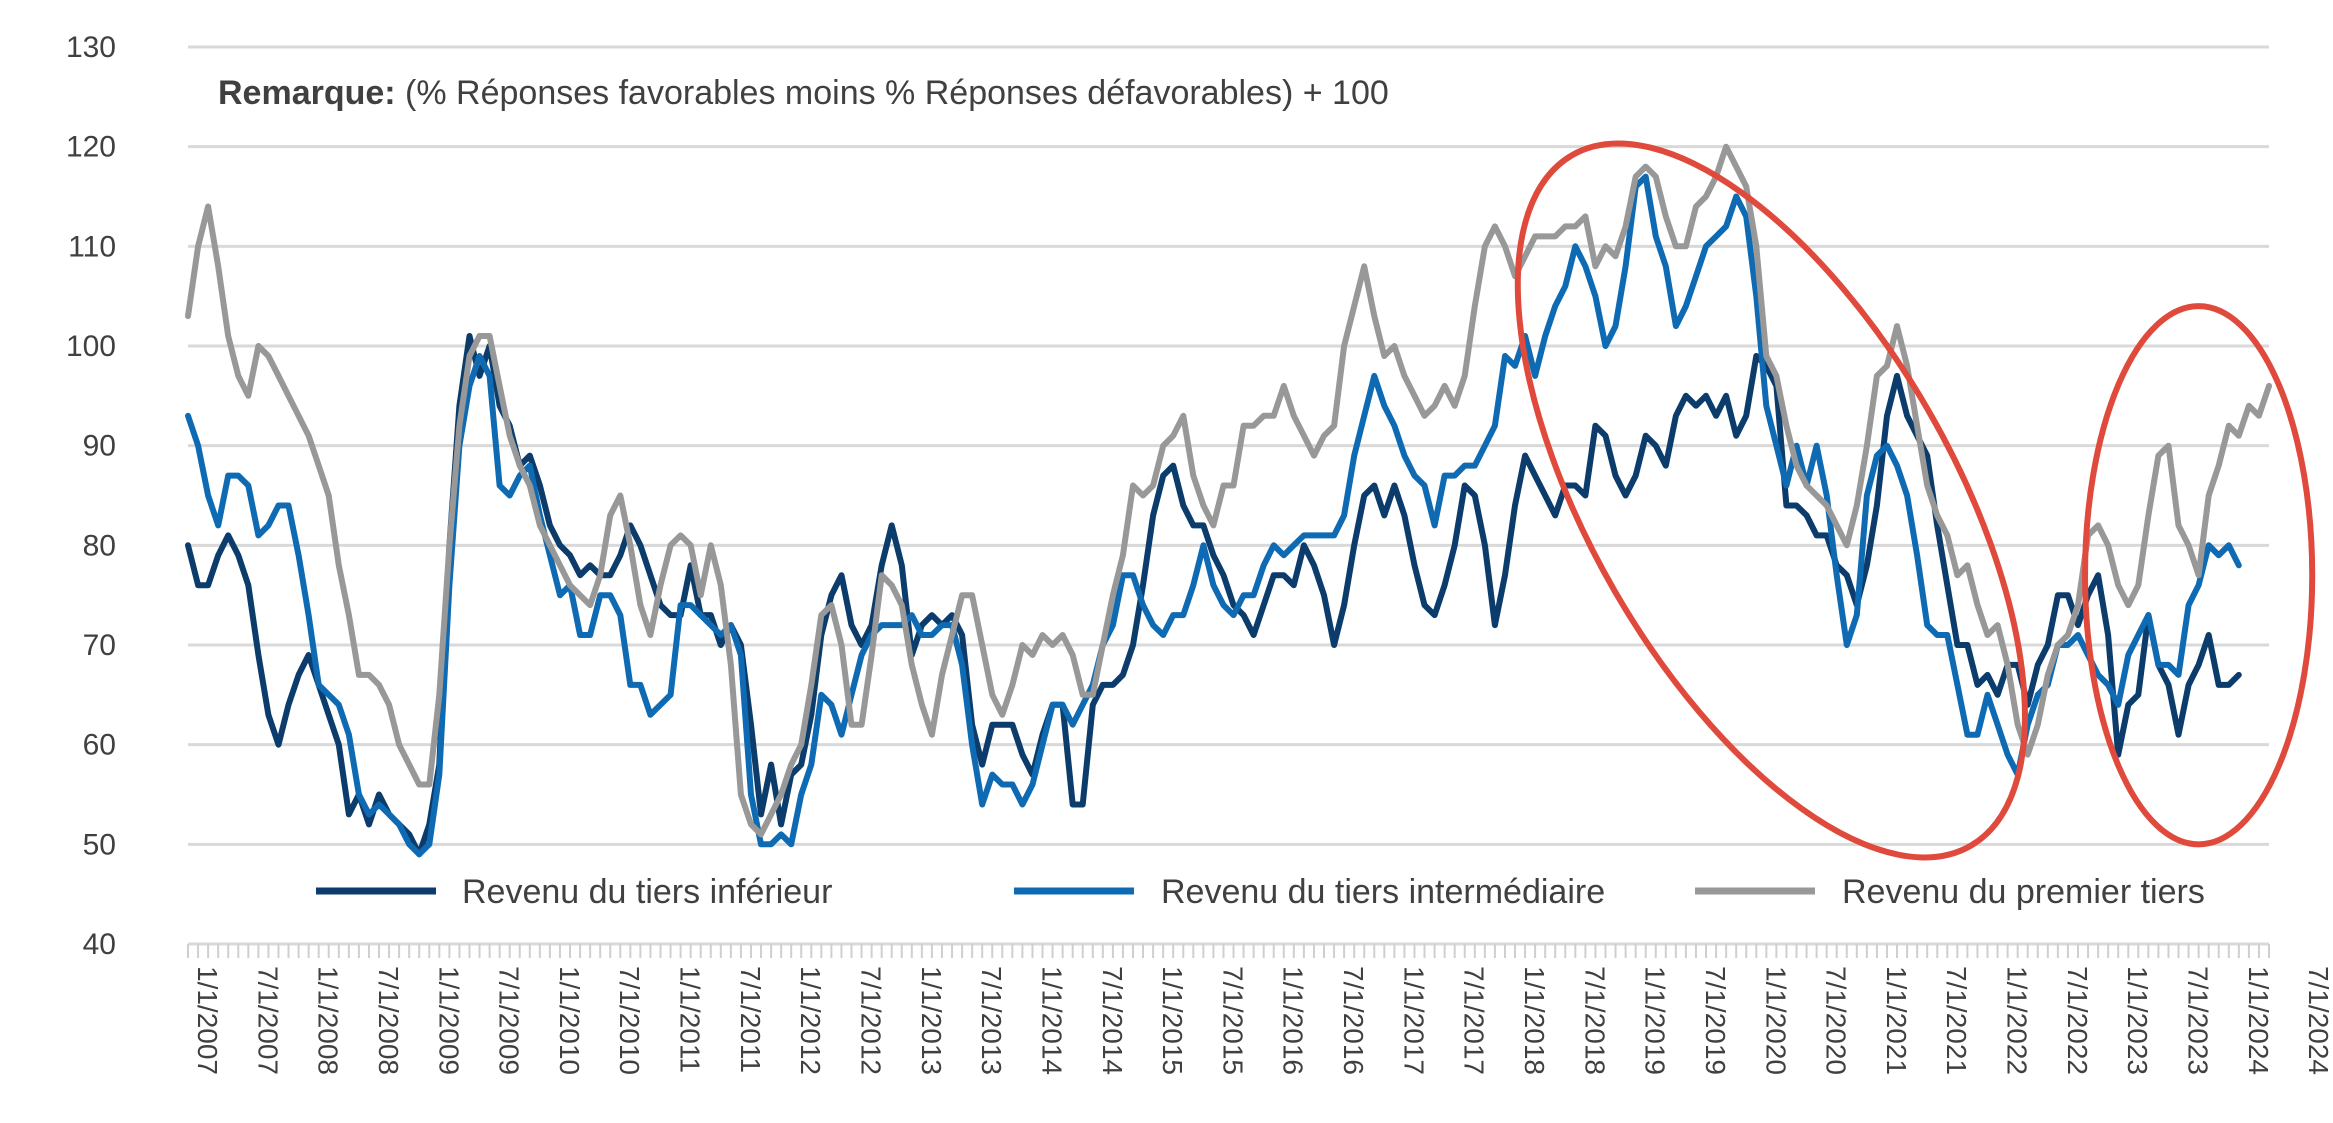 The width and height of the screenshot is (2333, 1123). Describe the element at coordinates (1534, 1020) in the screenshot. I see `x-tick-label: 1/1/2018` at that location.